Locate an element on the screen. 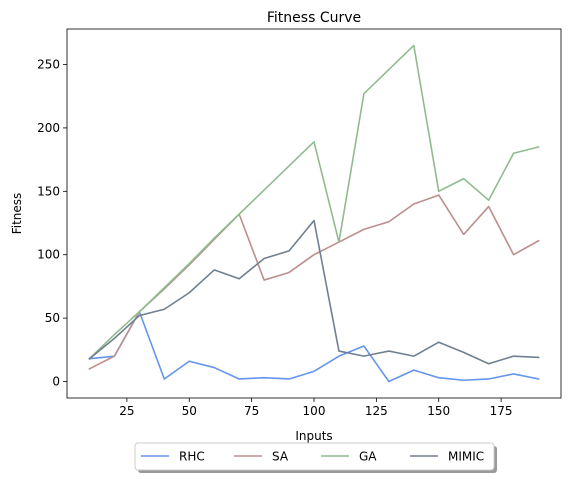  x-tick-label: 75 is located at coordinates (251, 411).